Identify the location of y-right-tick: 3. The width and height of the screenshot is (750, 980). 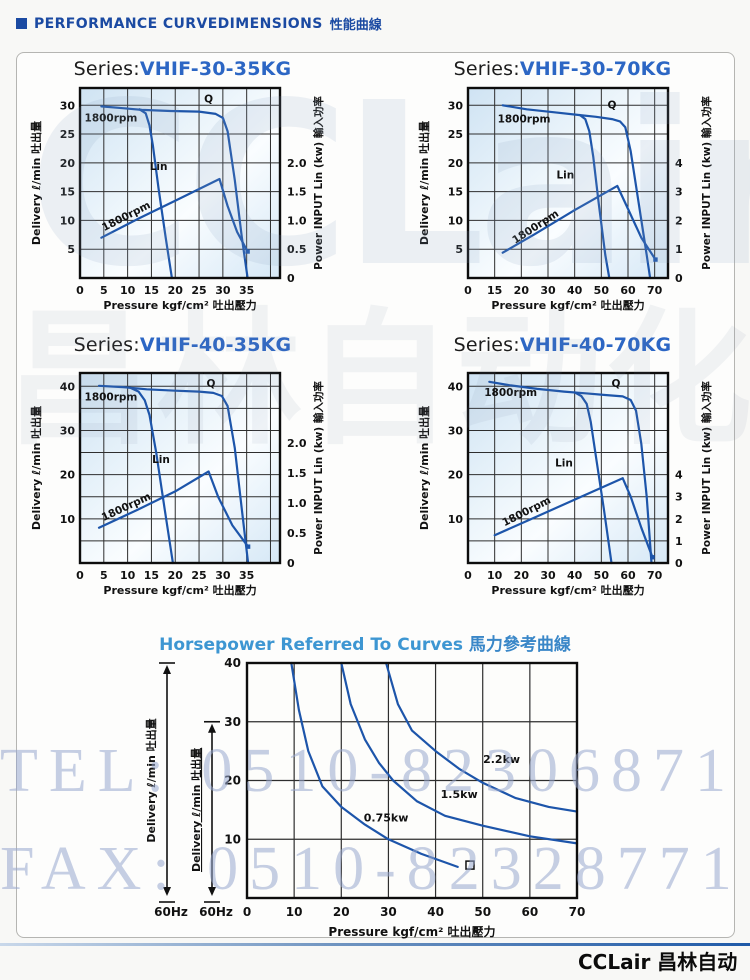
(679, 192).